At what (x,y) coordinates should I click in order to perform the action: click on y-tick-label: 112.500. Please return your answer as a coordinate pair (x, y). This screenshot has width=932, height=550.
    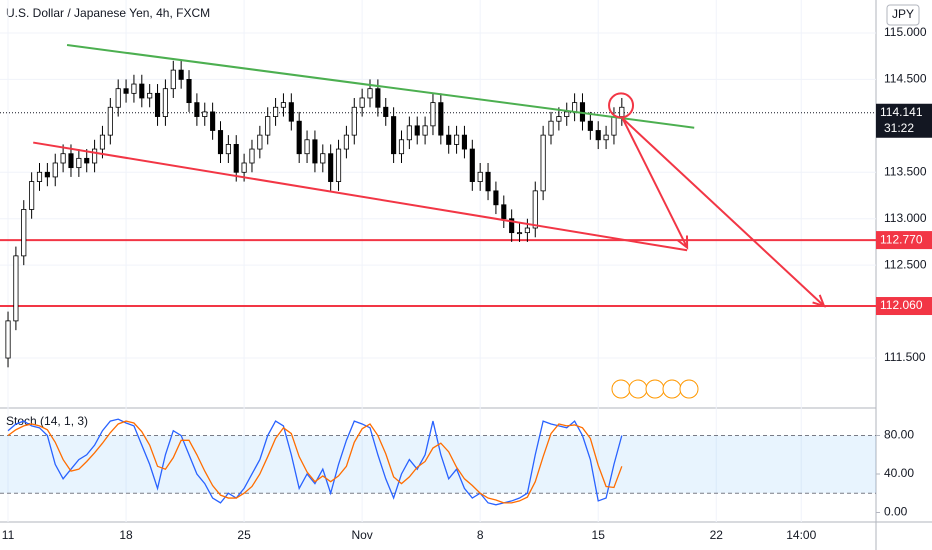
    Looking at the image, I should click on (905, 264).